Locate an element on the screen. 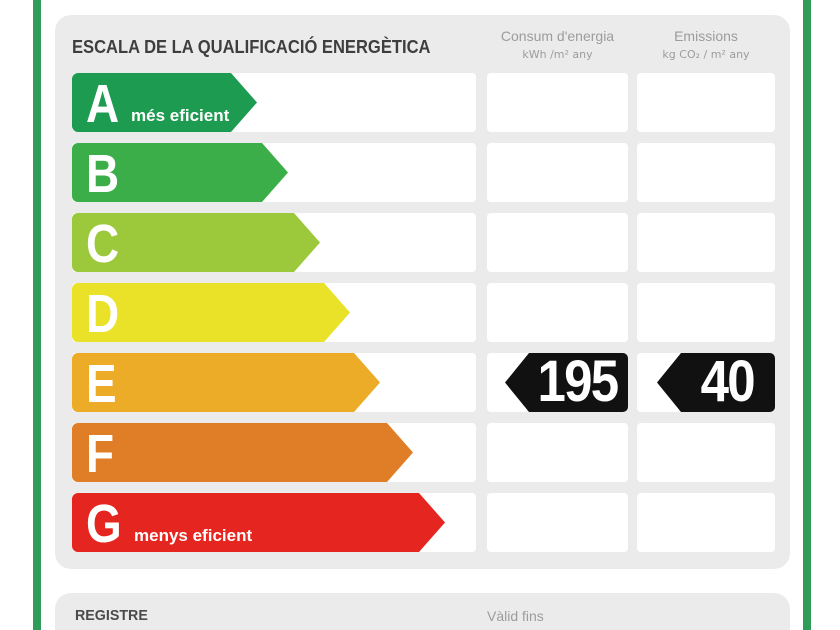 The image size is (840, 630). column-header-emissions: Emissions kg CO₂ / m² any is located at coordinates (706, 44).